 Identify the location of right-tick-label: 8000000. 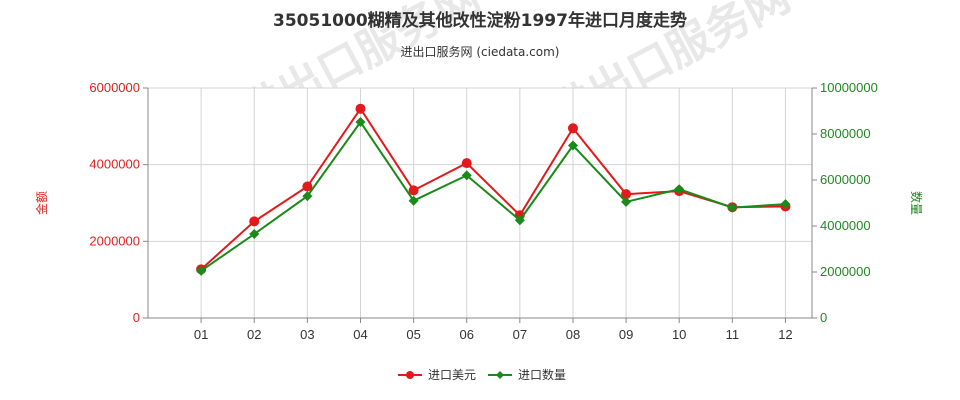
(845, 133).